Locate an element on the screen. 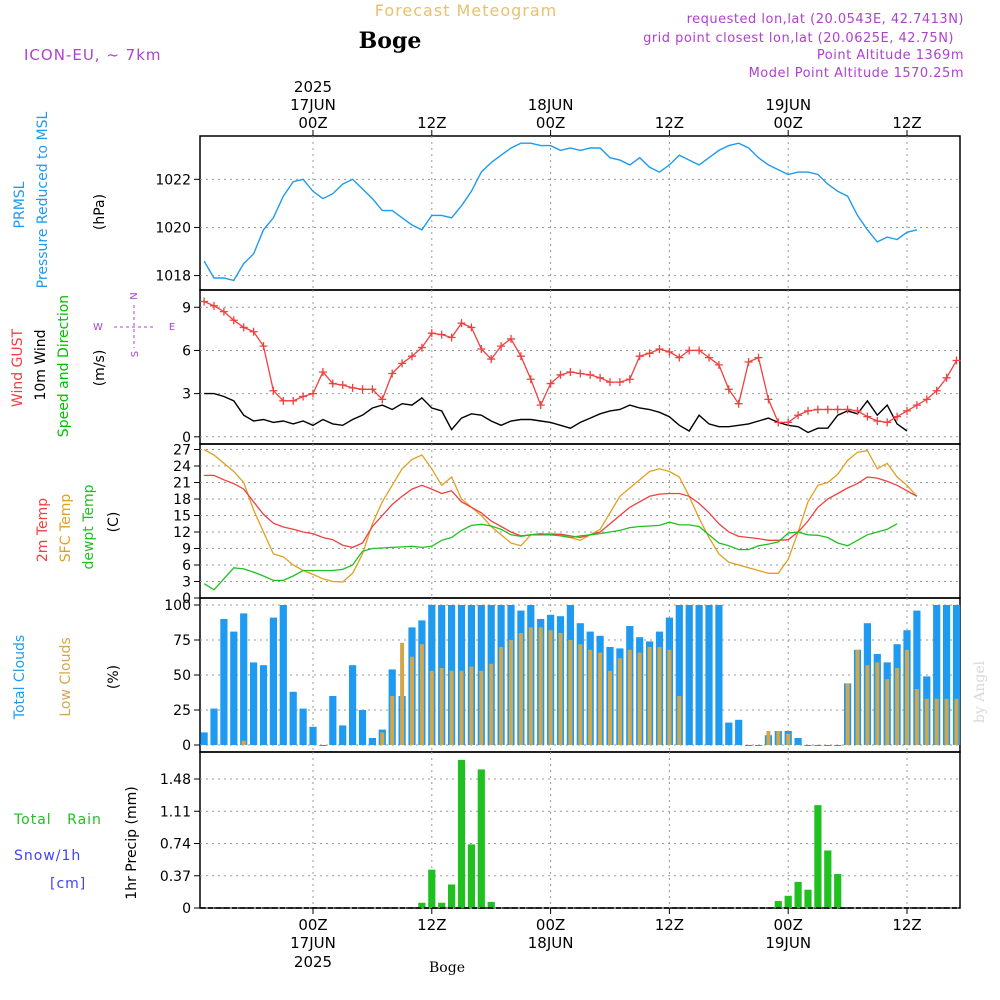 The height and width of the screenshot is (1000, 1000). prmsl-label: PRMSL is located at coordinates (20, 204).